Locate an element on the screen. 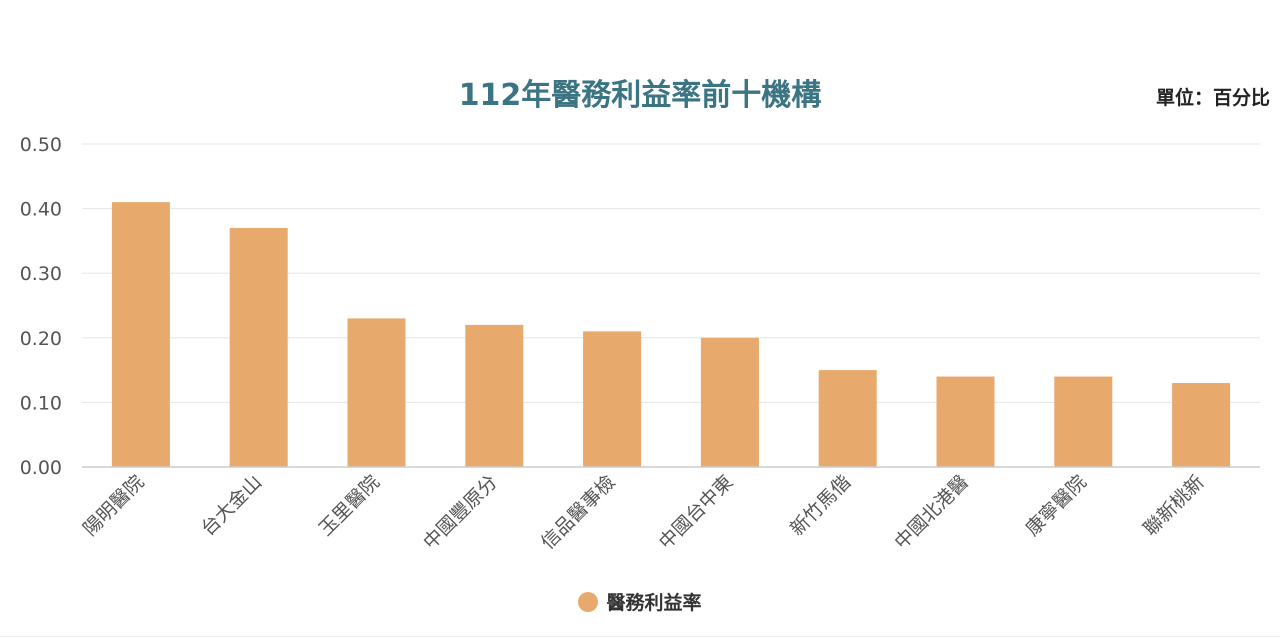  legend-swatch is located at coordinates (588, 601).